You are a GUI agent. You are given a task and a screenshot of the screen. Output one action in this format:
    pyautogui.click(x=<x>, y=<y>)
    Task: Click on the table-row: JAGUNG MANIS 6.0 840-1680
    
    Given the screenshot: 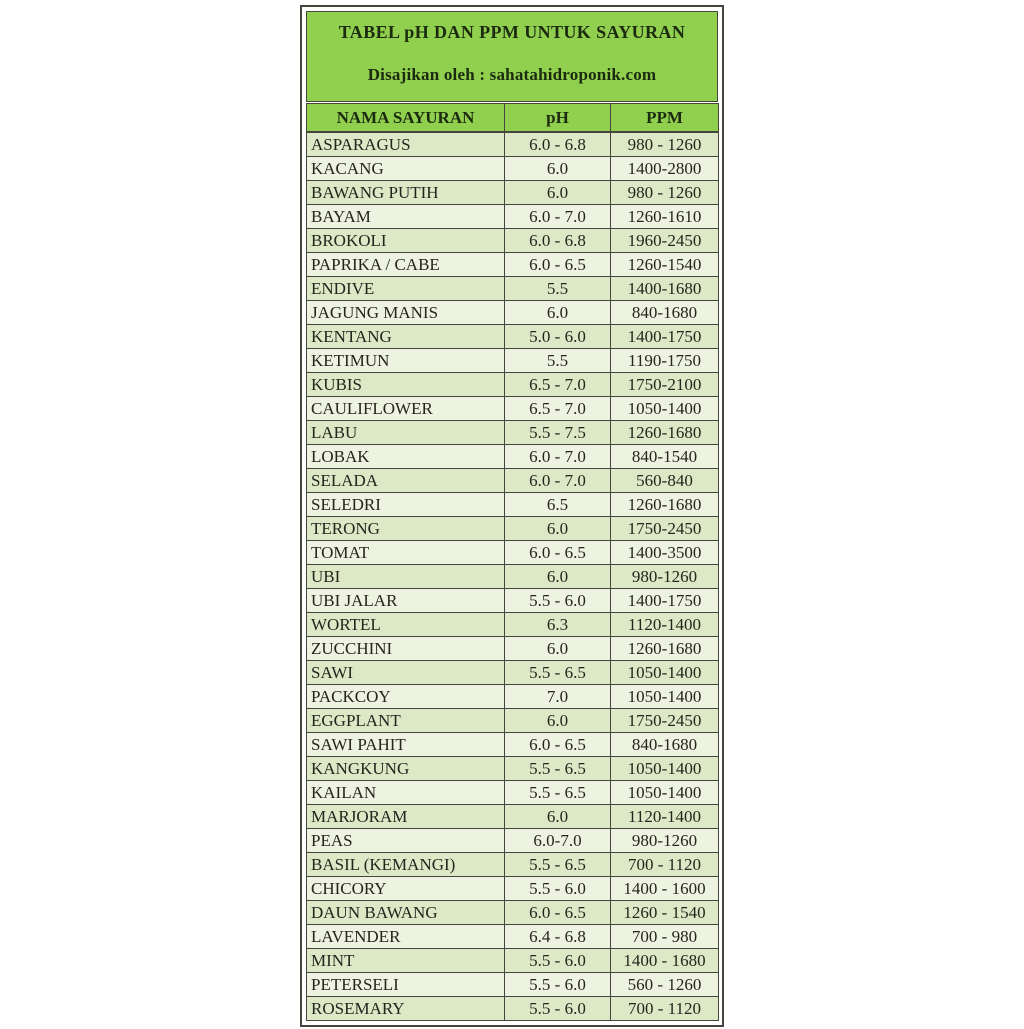 What is the action you would take?
    pyautogui.click(x=512, y=312)
    